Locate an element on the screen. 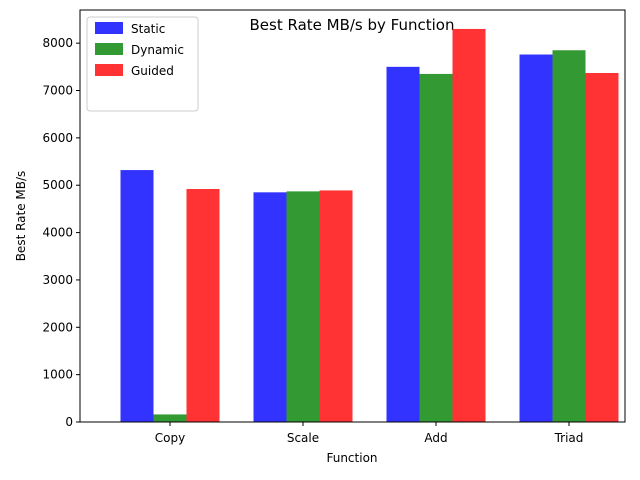 The height and width of the screenshot is (480, 640). legend-swatch-static is located at coordinates (109, 28).